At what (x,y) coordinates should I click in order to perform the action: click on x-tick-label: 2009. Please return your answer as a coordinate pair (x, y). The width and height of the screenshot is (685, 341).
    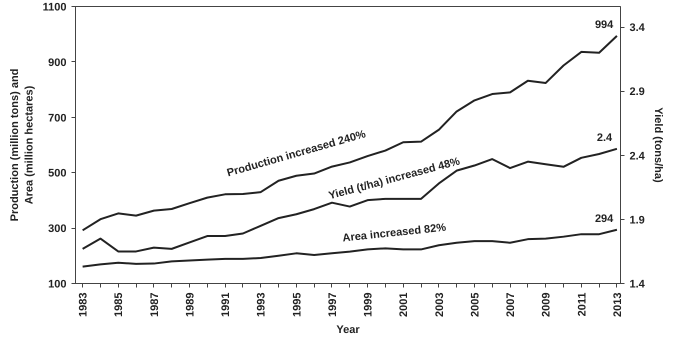
    Looking at the image, I should click on (546, 304).